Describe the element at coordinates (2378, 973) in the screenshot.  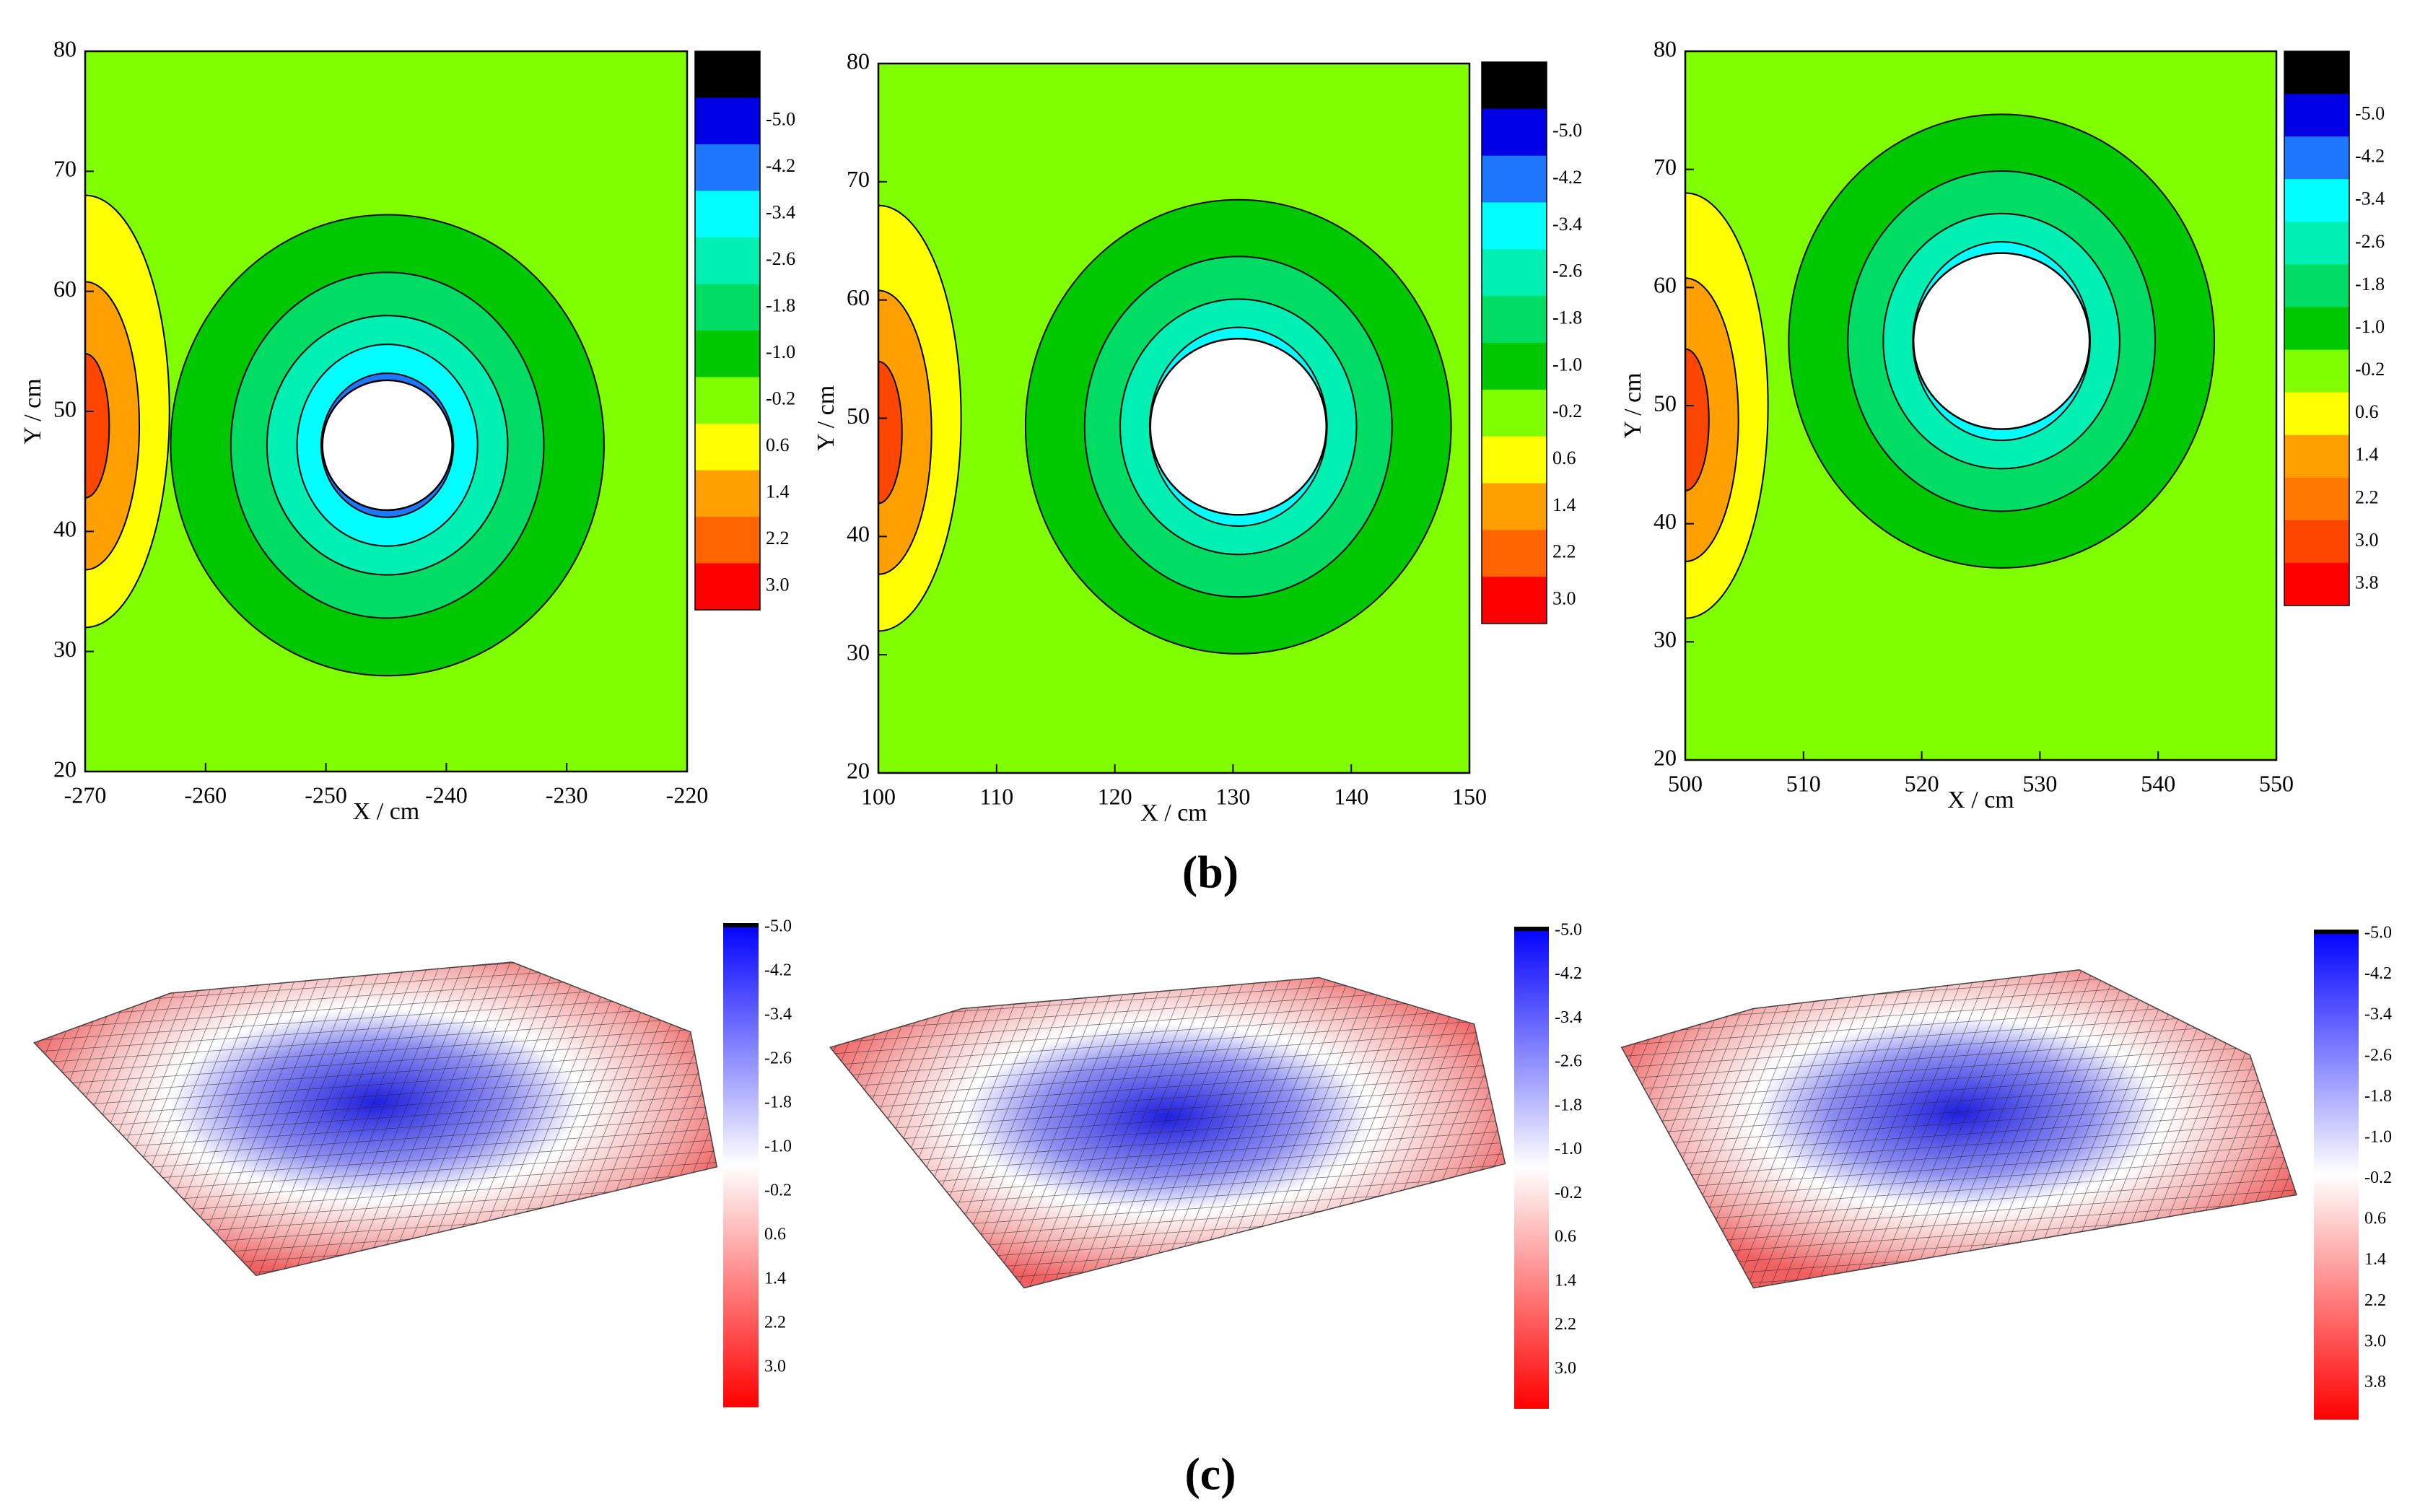
I see `colorbar-label: -4.2` at that location.